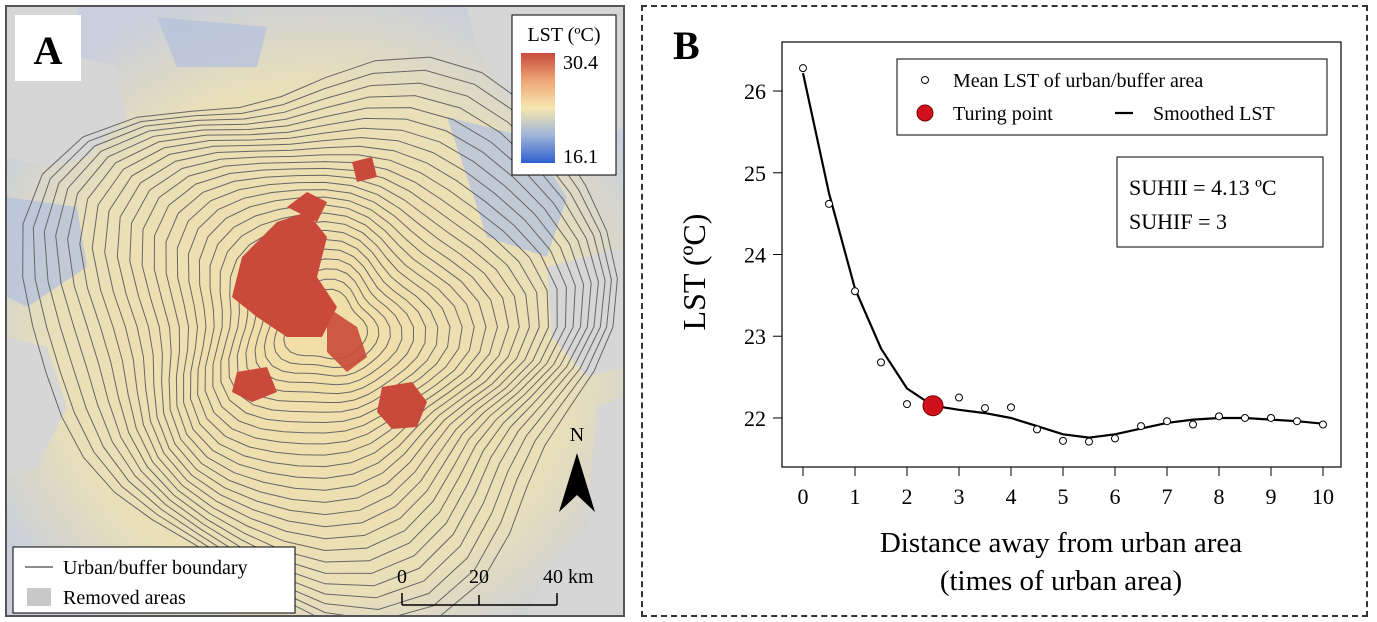  What do you see at coordinates (755, 91) in the screenshot?
I see `y-tick-label: 26` at bounding box center [755, 91].